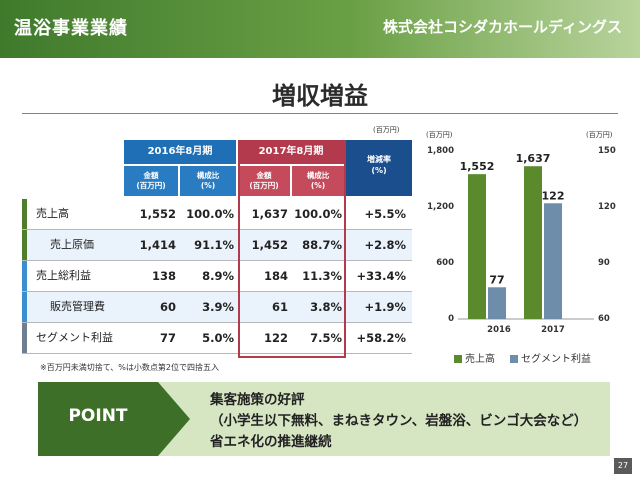 Image resolution: width=640 pixels, height=480 pixels. I want to click on cell-pct-2016: 100.0%, so click(210, 214).